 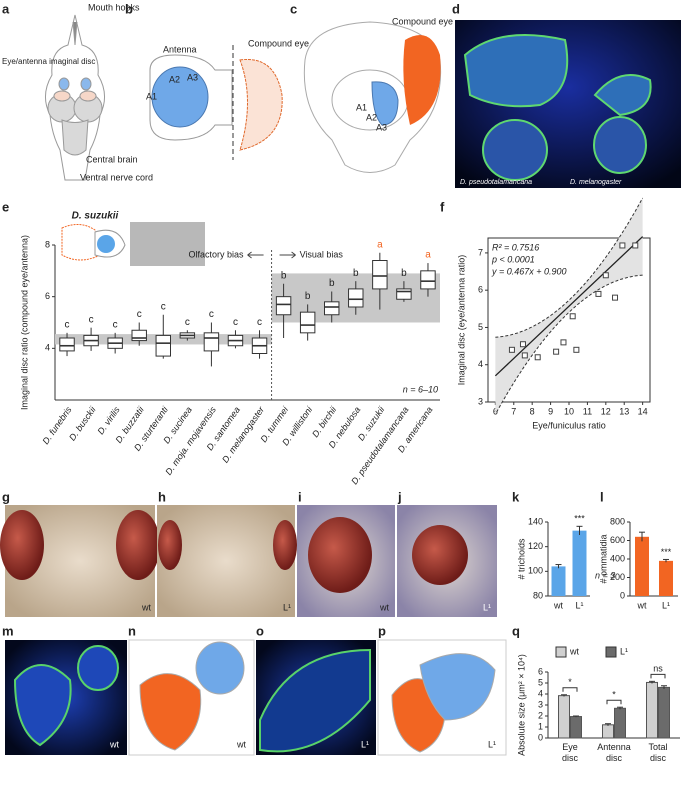 What do you see at coordinates (399, 496) in the screenshot?
I see `panel-label: j` at bounding box center [399, 496].